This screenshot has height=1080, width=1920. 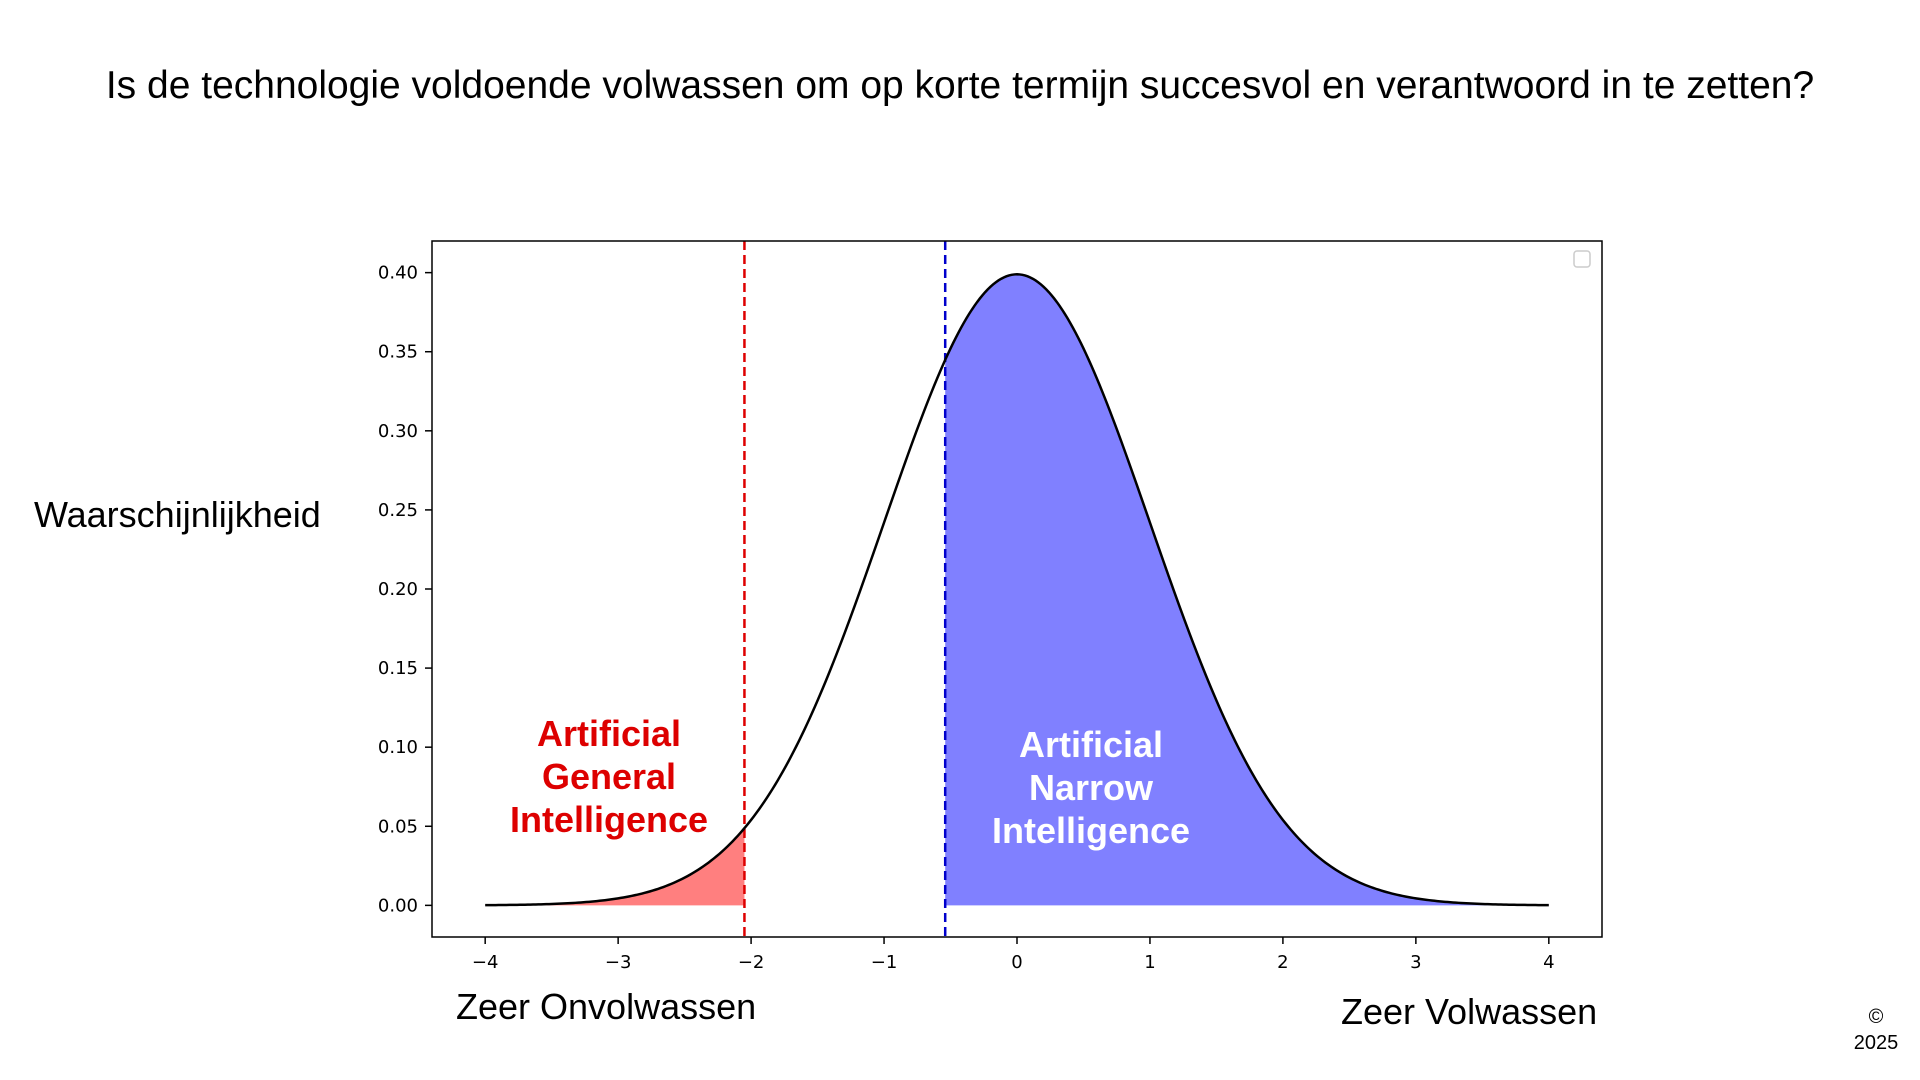 I want to click on copyright-year: 2025, so click(x=1876, y=1043).